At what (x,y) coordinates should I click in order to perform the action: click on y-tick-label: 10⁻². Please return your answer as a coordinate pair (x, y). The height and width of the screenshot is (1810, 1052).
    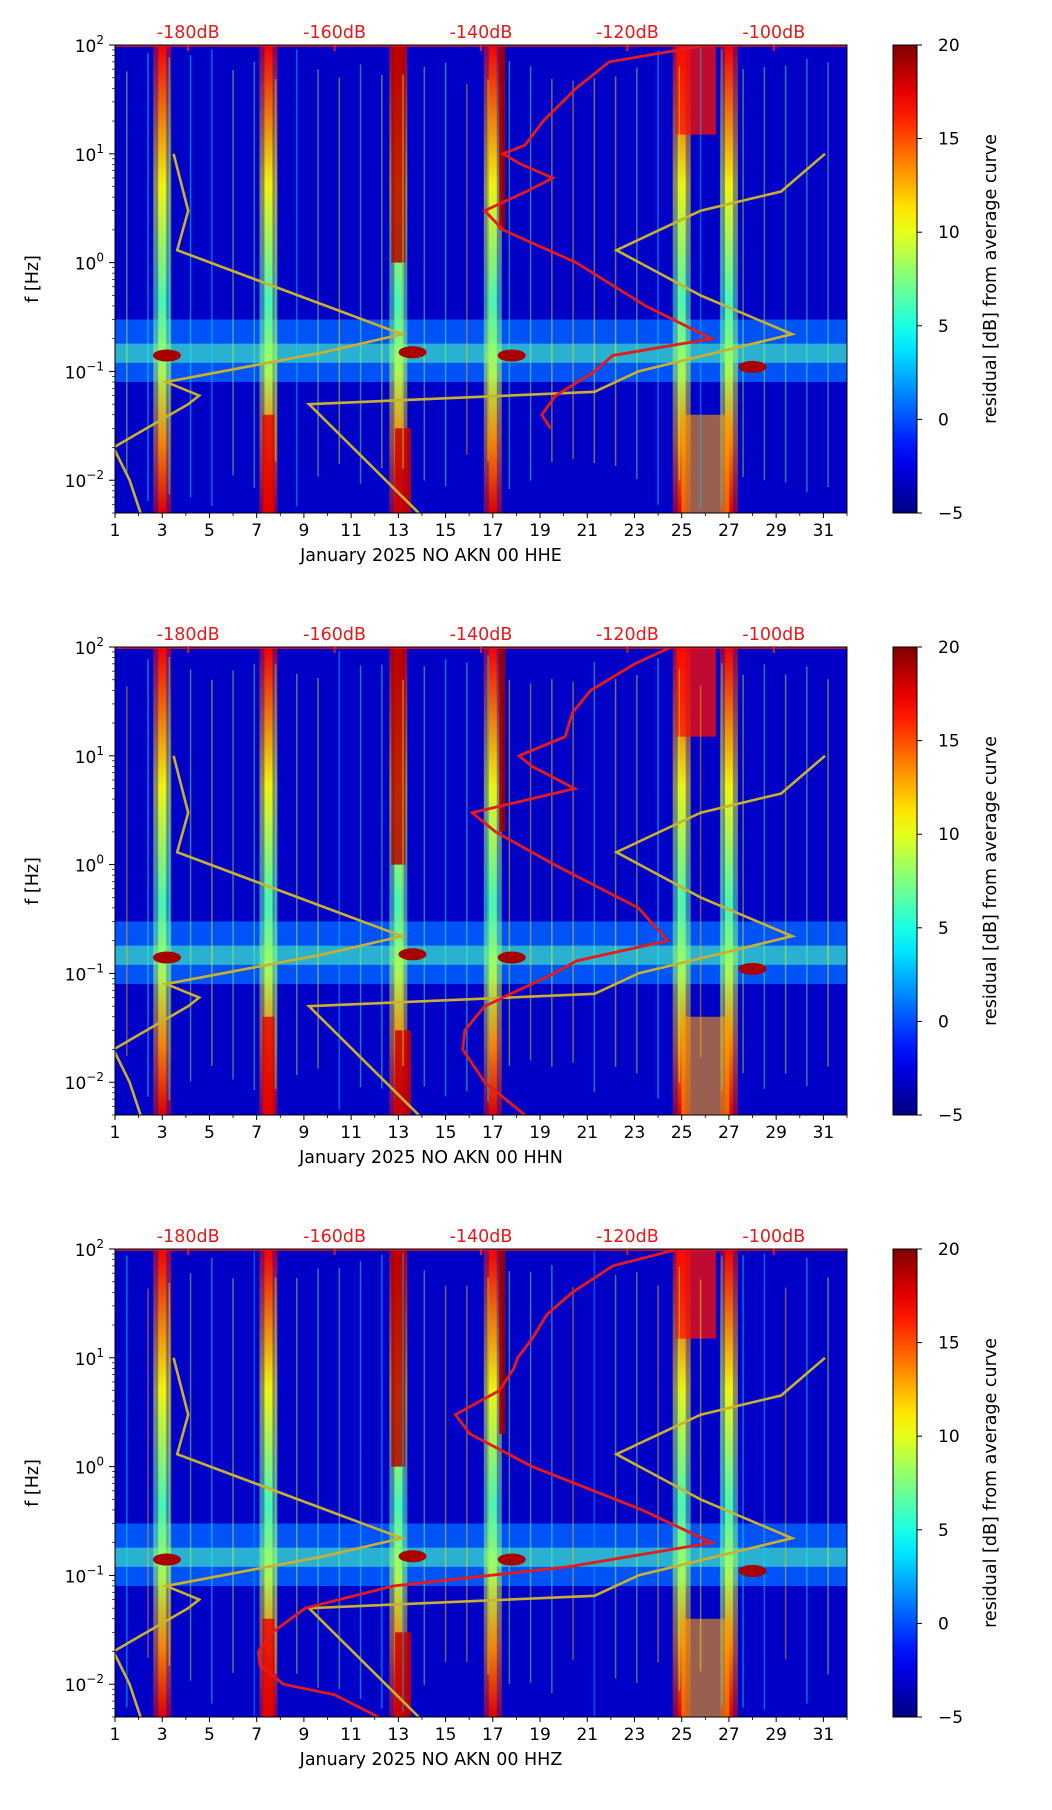
    Looking at the image, I should click on (84, 1684).